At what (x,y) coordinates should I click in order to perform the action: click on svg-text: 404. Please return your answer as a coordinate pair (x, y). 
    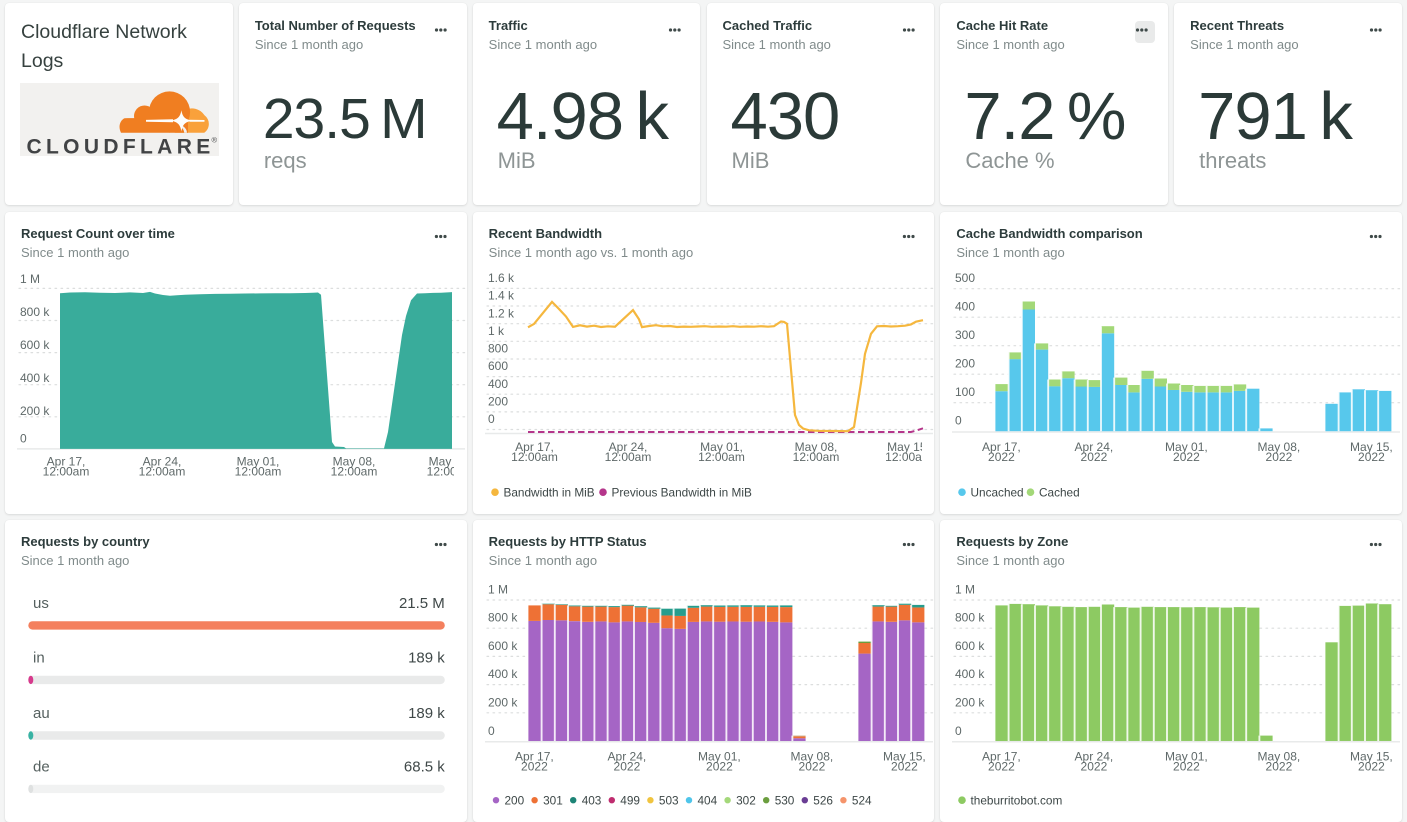
    Looking at the image, I should click on (707, 800).